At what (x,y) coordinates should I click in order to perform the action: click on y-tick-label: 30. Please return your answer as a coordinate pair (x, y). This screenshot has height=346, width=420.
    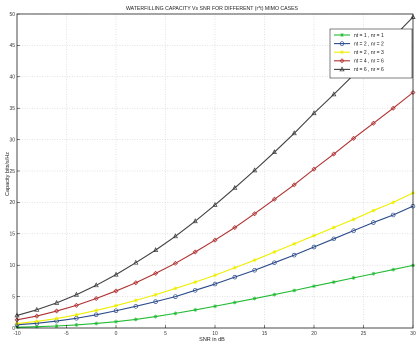
    Looking at the image, I should click on (12, 140).